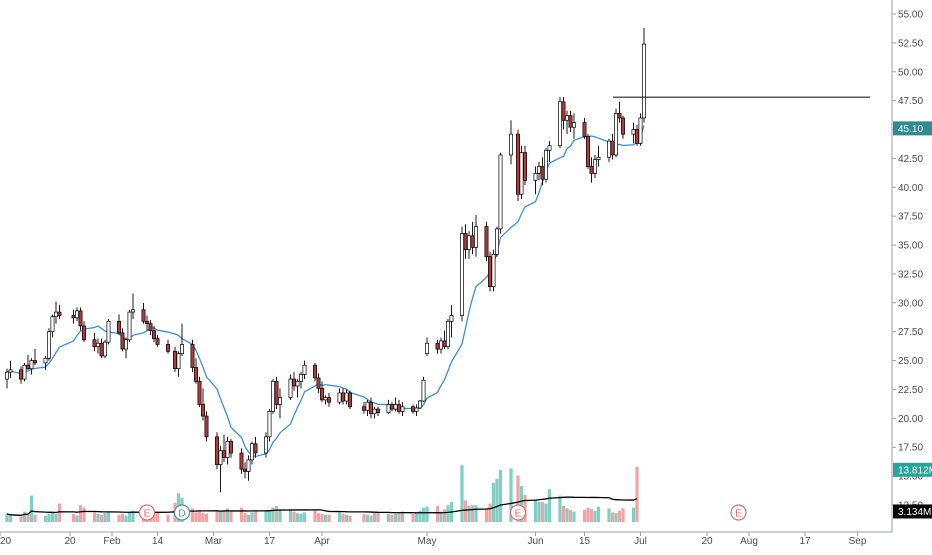 This screenshot has width=932, height=555. Describe the element at coordinates (910, 15) in the screenshot. I see `price-tick-label: 55.00` at that location.